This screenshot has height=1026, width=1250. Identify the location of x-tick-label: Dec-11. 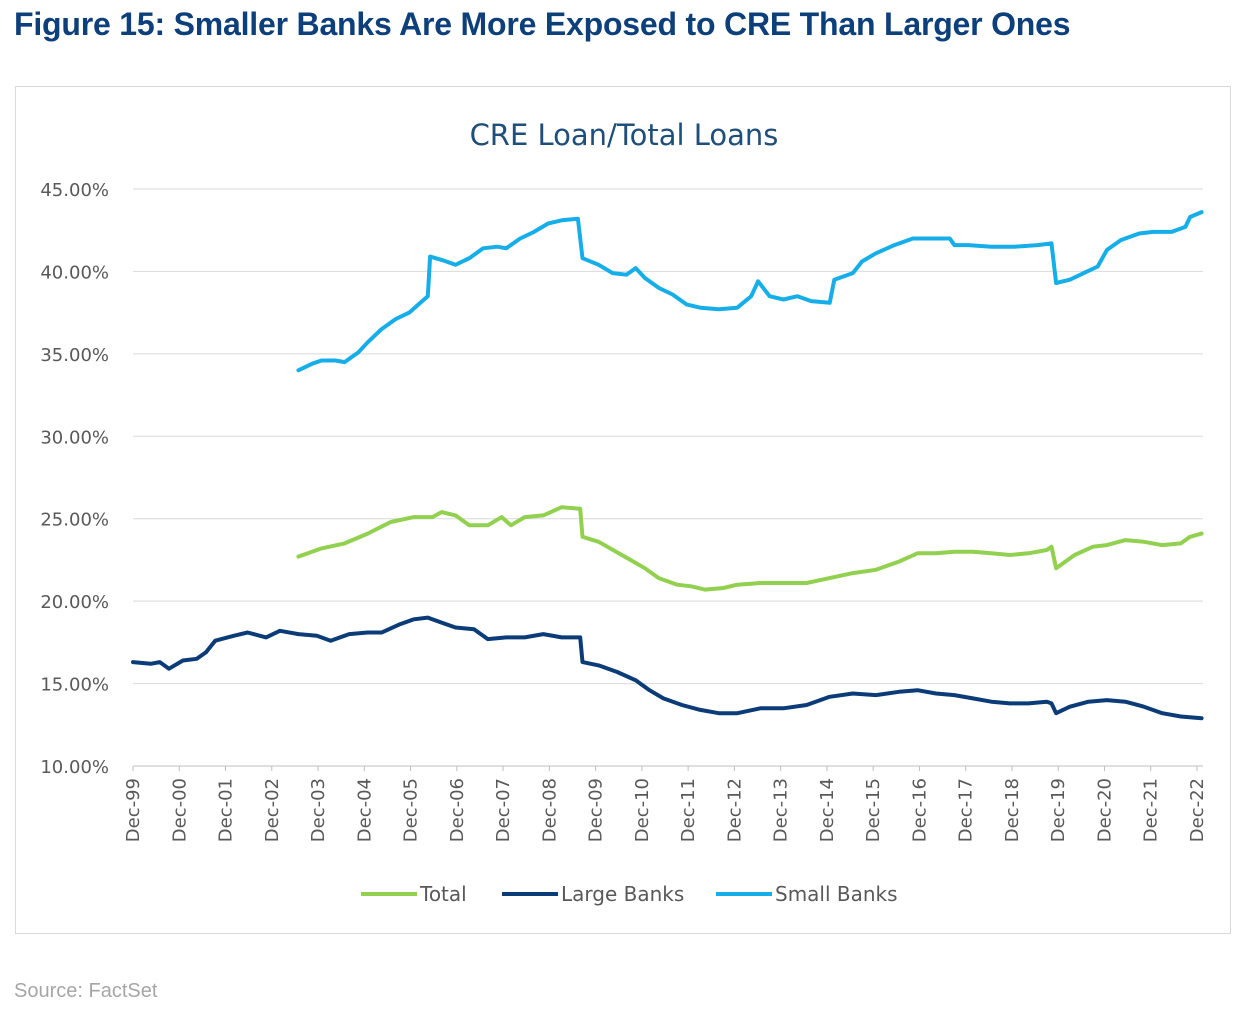
(688, 810).